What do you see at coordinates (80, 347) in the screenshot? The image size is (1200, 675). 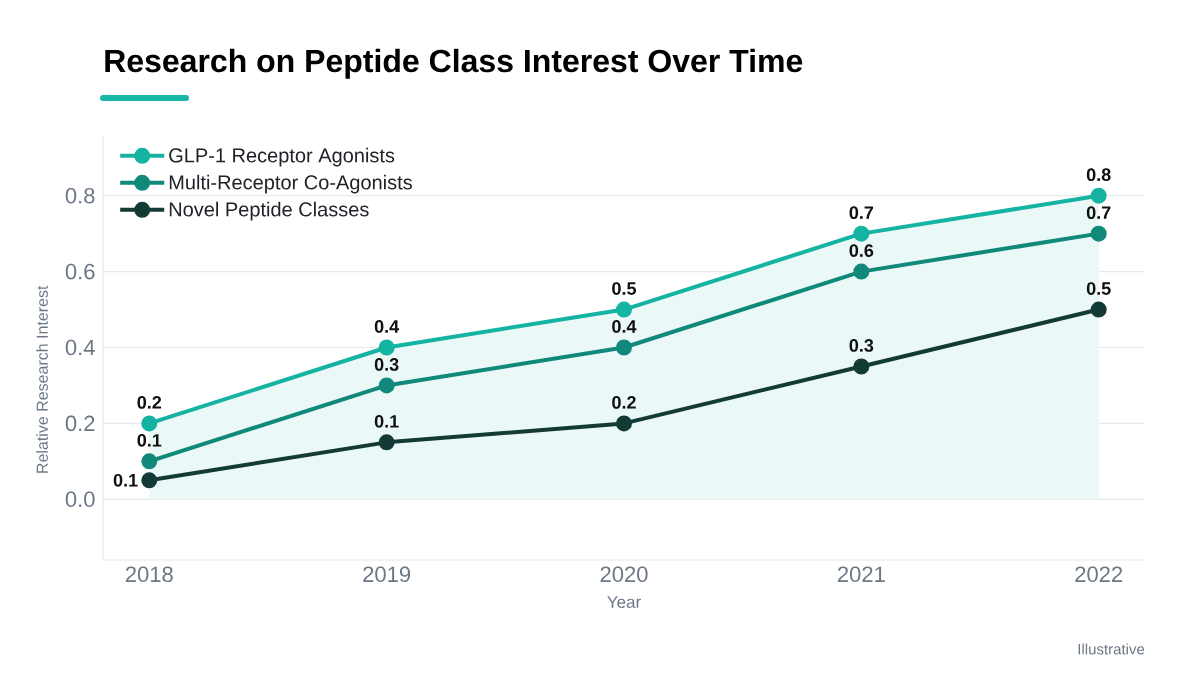 I see `y-tick-label: 0.4` at bounding box center [80, 347].